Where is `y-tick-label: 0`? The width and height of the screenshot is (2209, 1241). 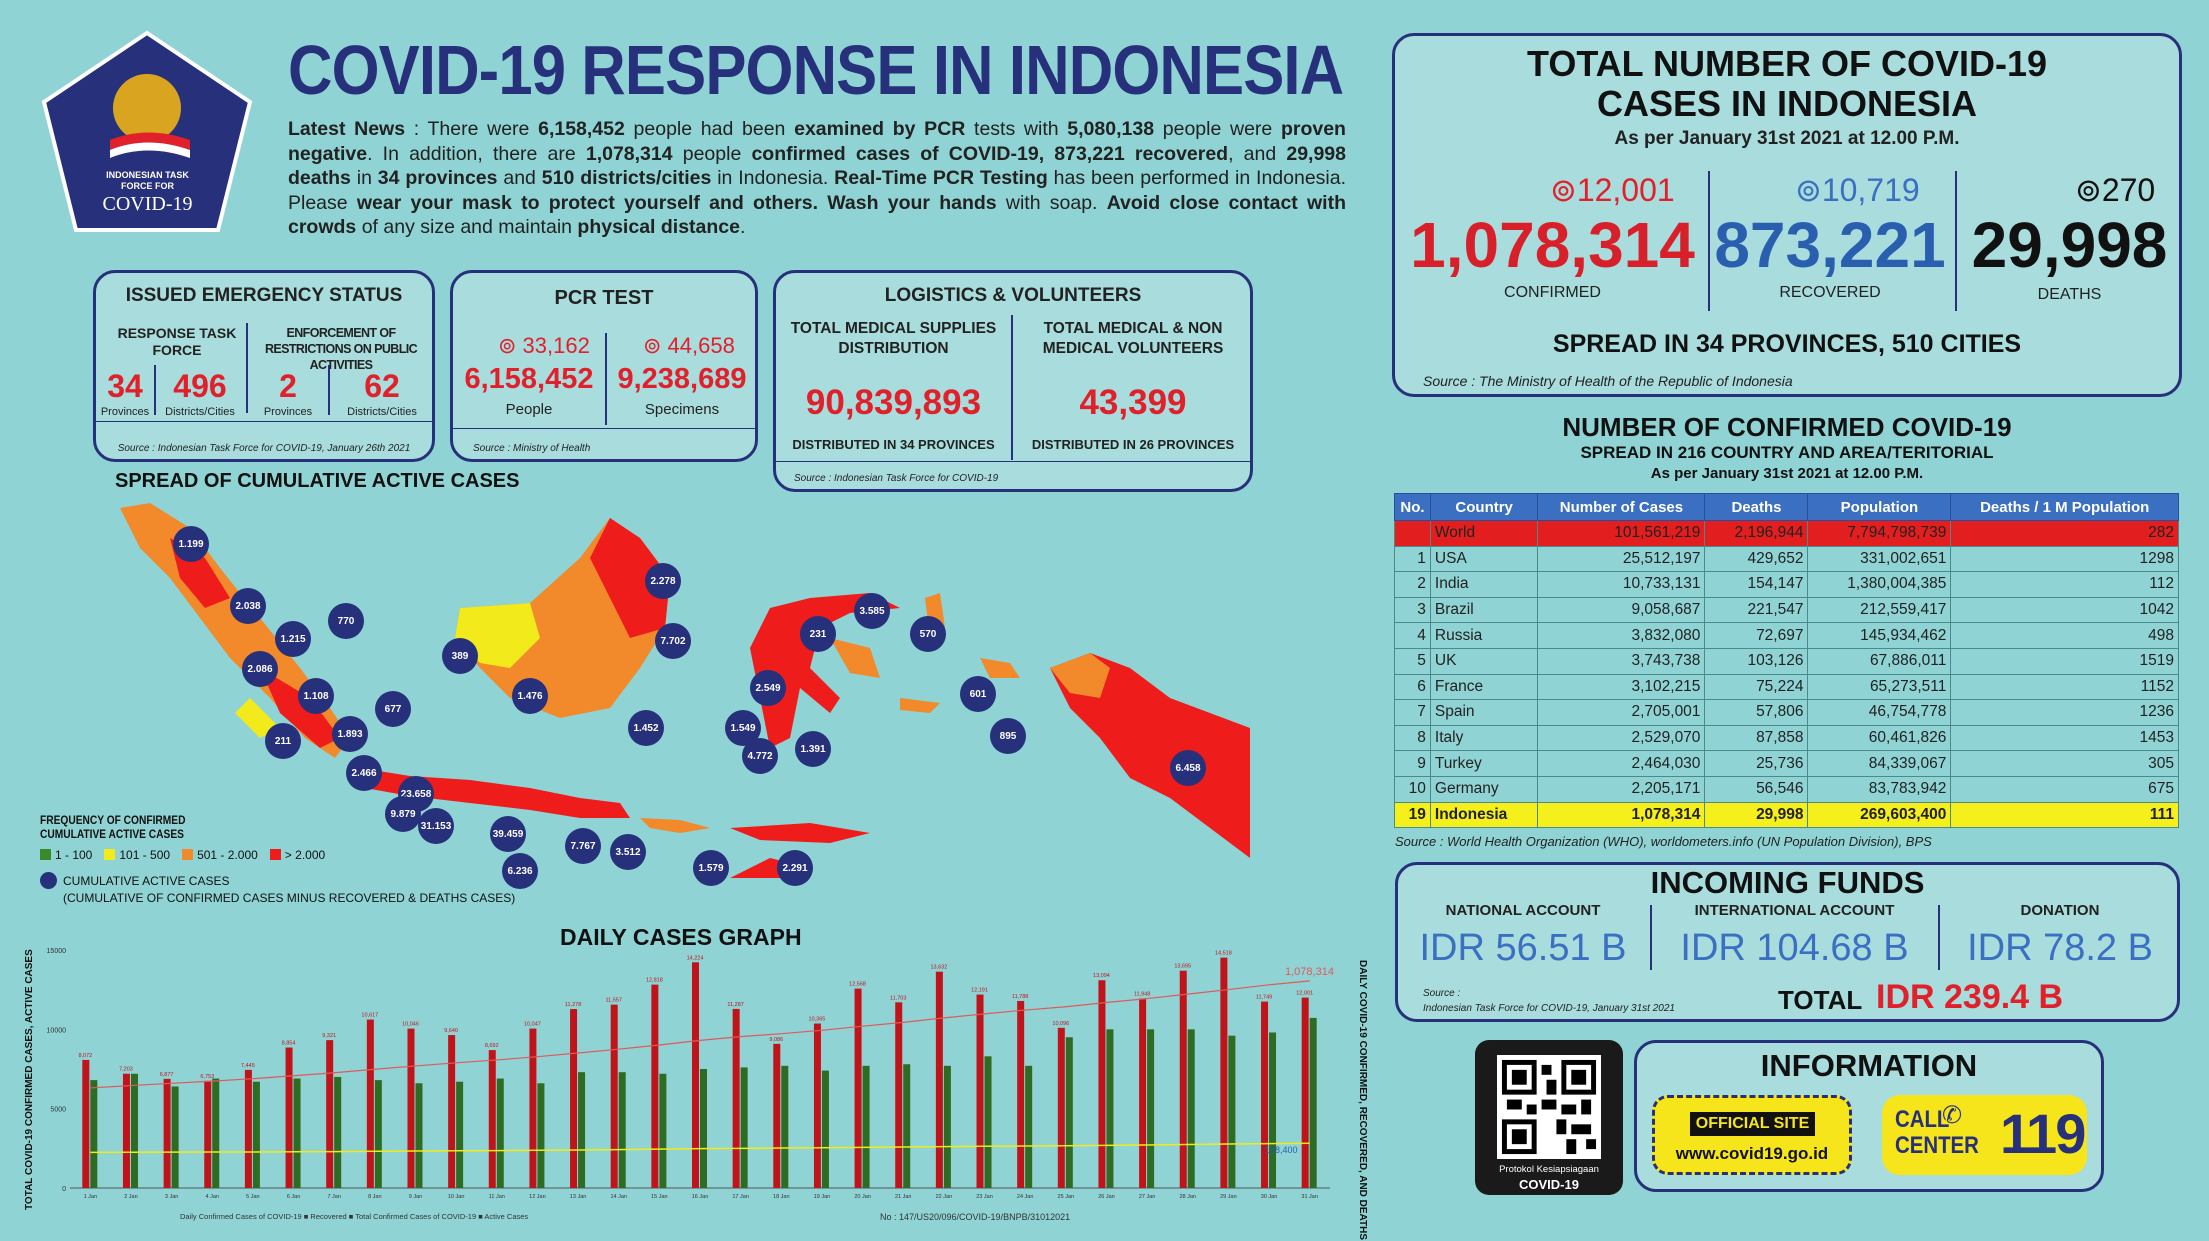 y-tick-label: 0 is located at coordinates (64, 1189).